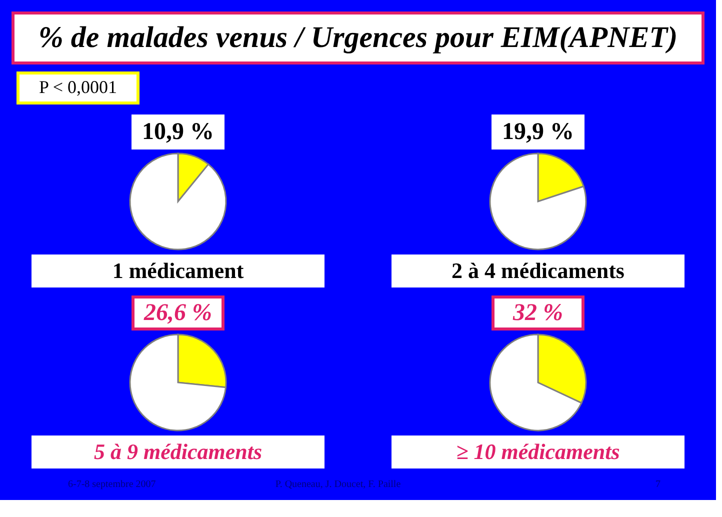 The image size is (722, 517). What do you see at coordinates (112, 484) in the screenshot?
I see `text: 6-7-8 septembre 2007` at bounding box center [112, 484].